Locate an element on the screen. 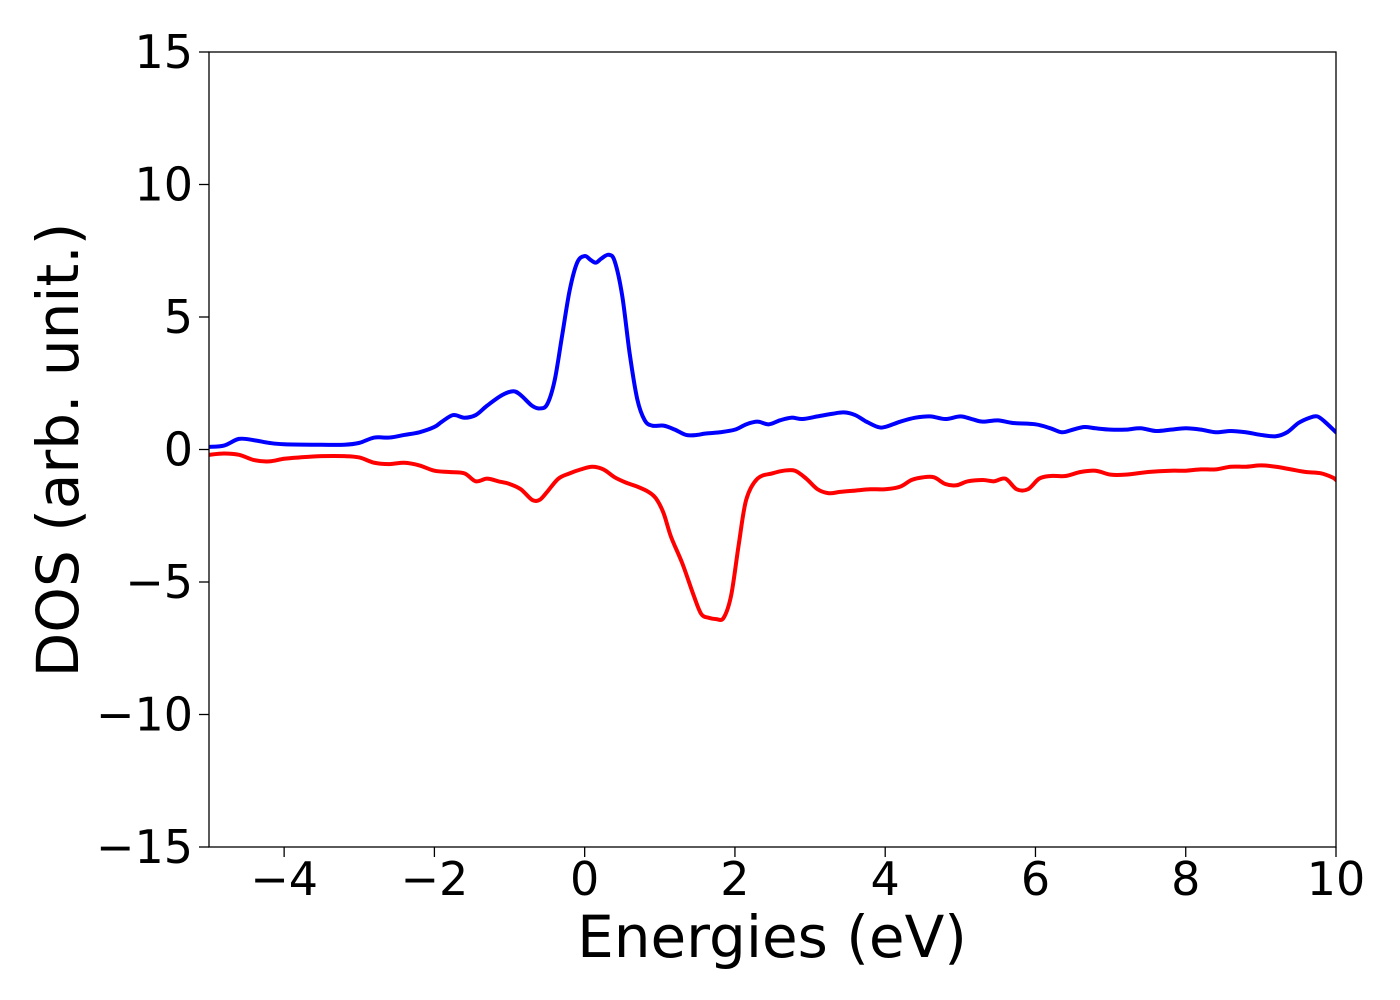 The height and width of the screenshot is (1000, 1400). y-tick-label: 0 is located at coordinates (178, 450).